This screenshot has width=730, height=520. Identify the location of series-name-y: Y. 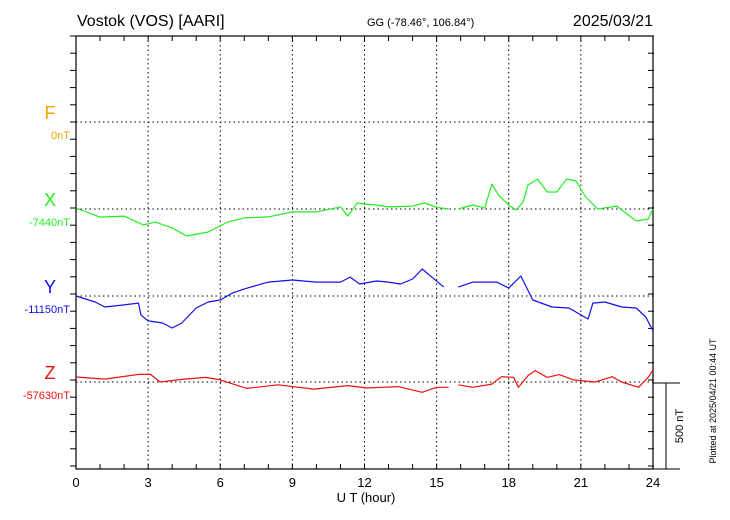
(50, 287).